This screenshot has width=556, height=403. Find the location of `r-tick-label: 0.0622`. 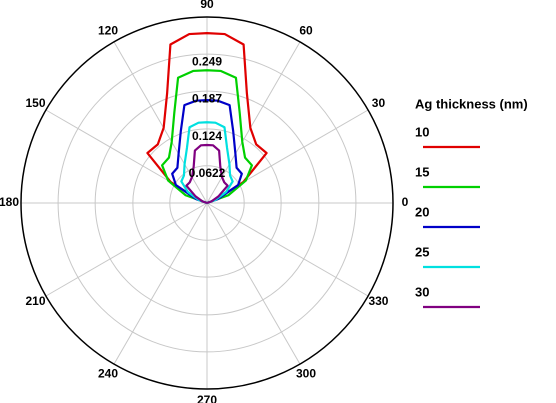

r-tick-label: 0.0622 is located at coordinates (207, 173).